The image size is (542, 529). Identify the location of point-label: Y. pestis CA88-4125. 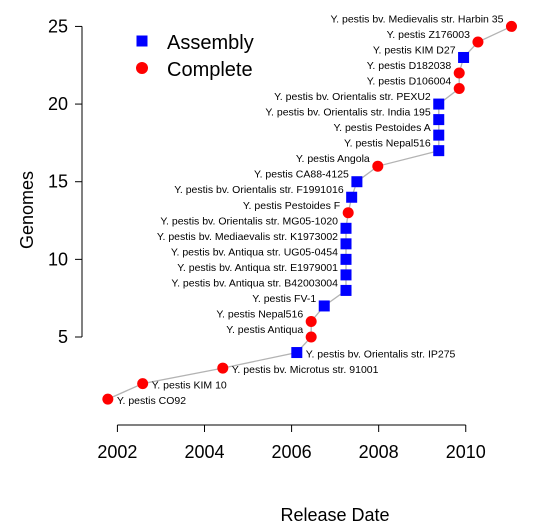
(301, 175).